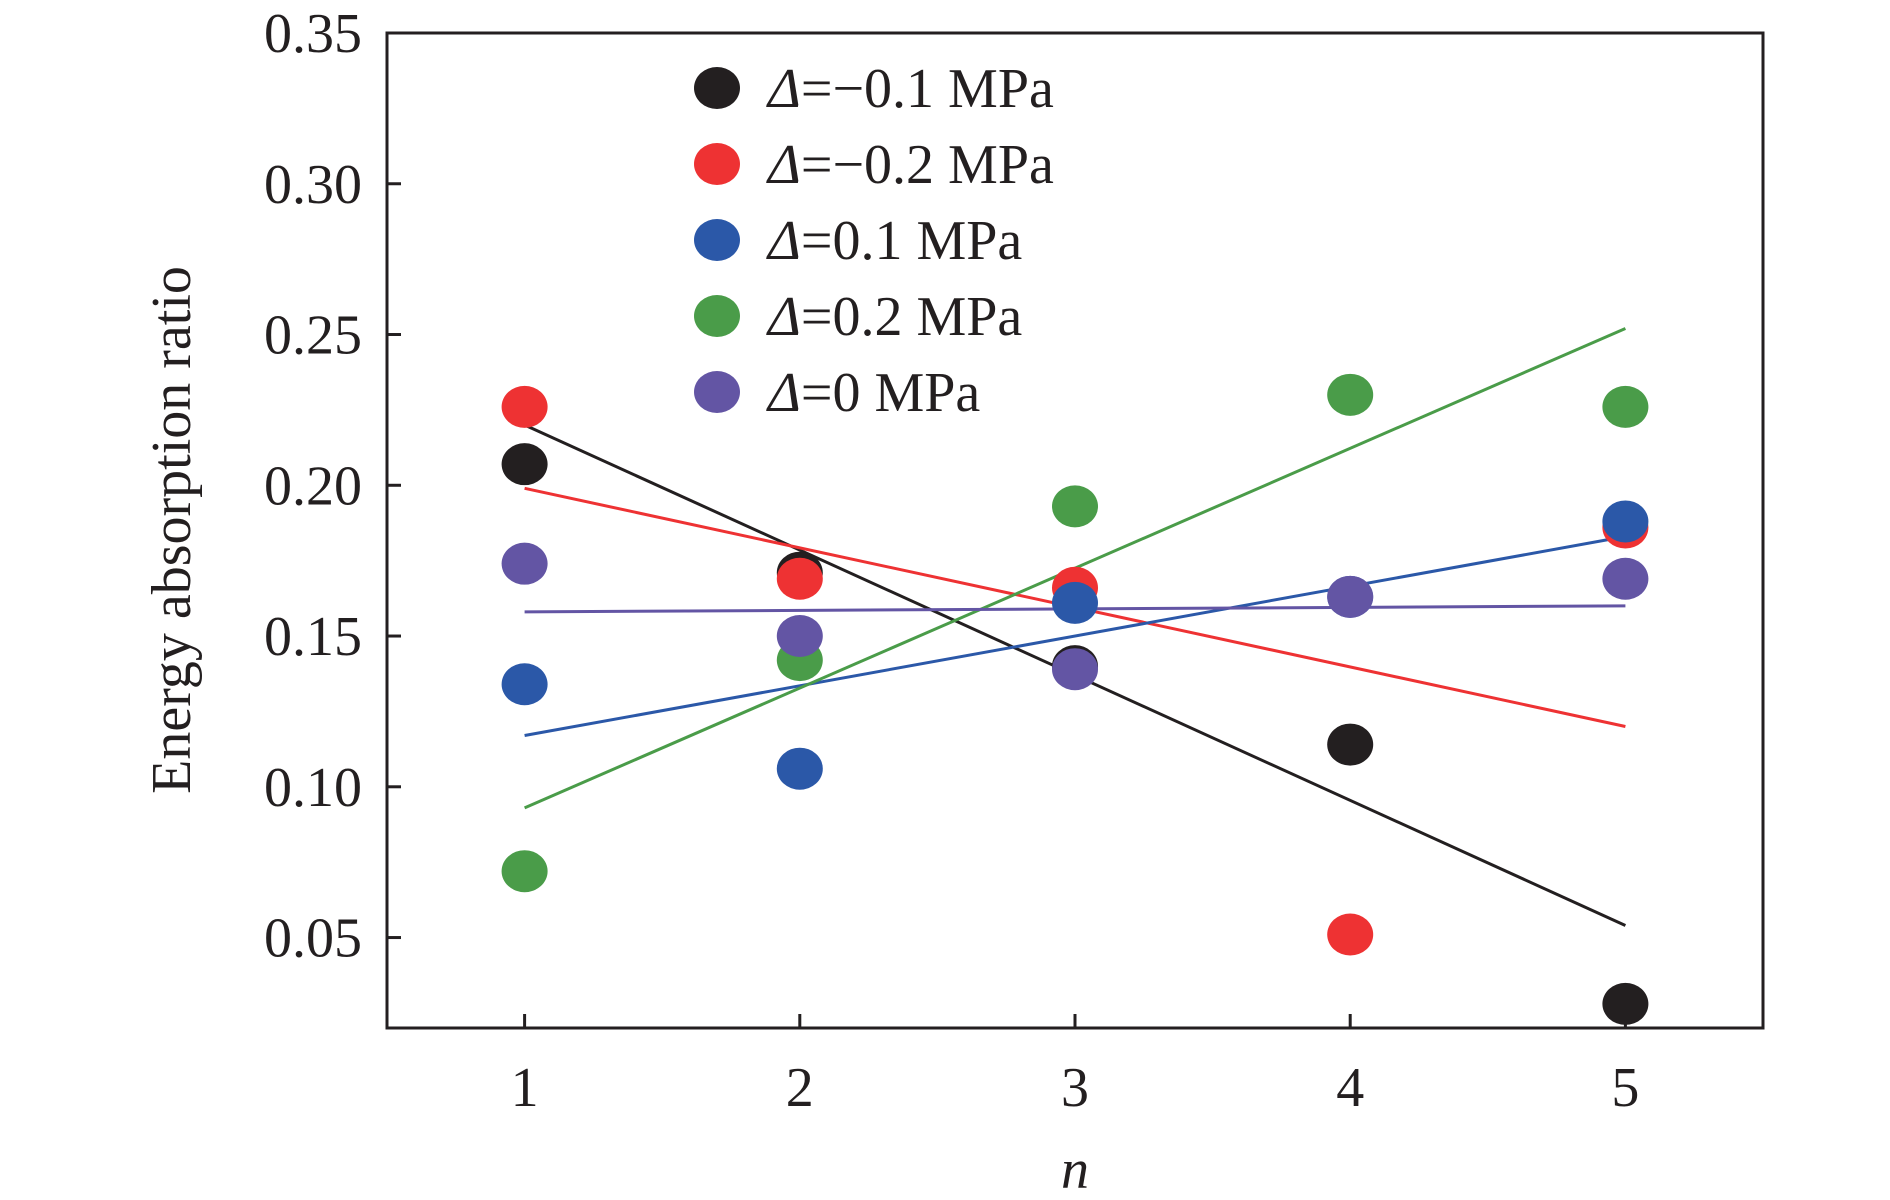 Image resolution: width=1890 pixels, height=1200 pixels. Describe the element at coordinates (172, 530) in the screenshot. I see `y-axis-label: Energy absorption ratio` at that location.